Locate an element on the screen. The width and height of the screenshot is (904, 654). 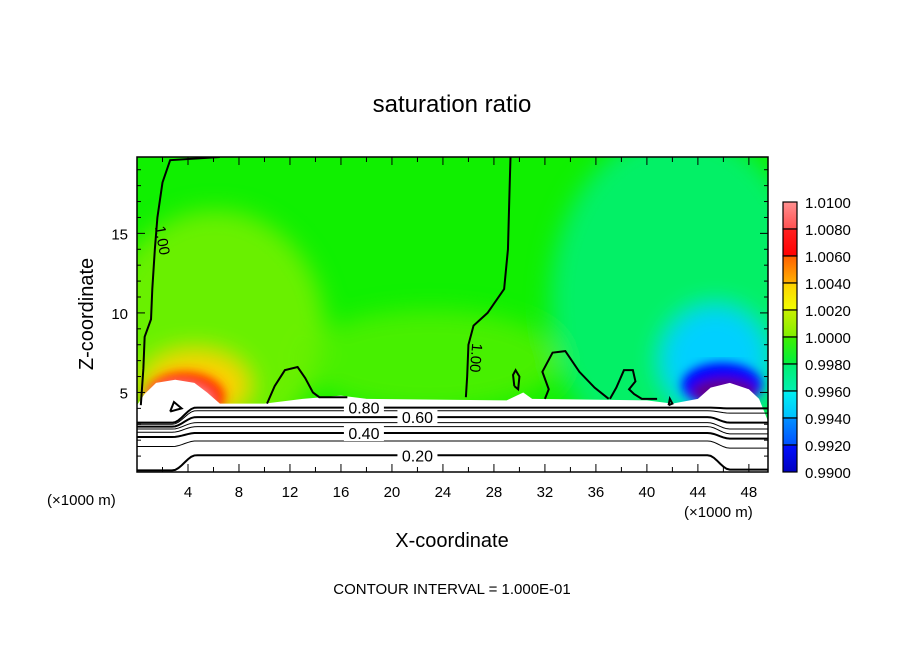
x-unit-right: (×1000 m) is located at coordinates (718, 512).